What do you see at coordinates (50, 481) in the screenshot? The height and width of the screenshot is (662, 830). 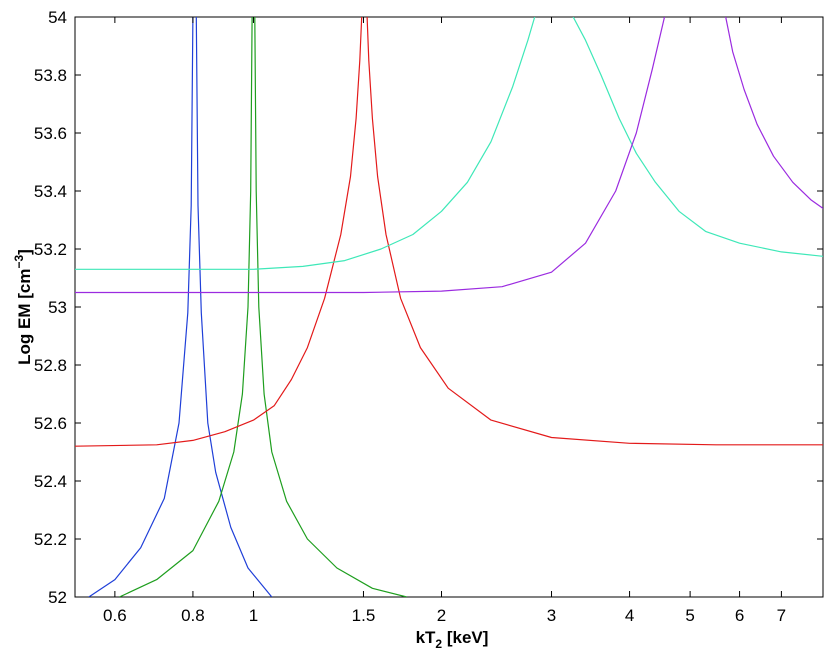 I see `y-tick-label: 52.4` at bounding box center [50, 481].